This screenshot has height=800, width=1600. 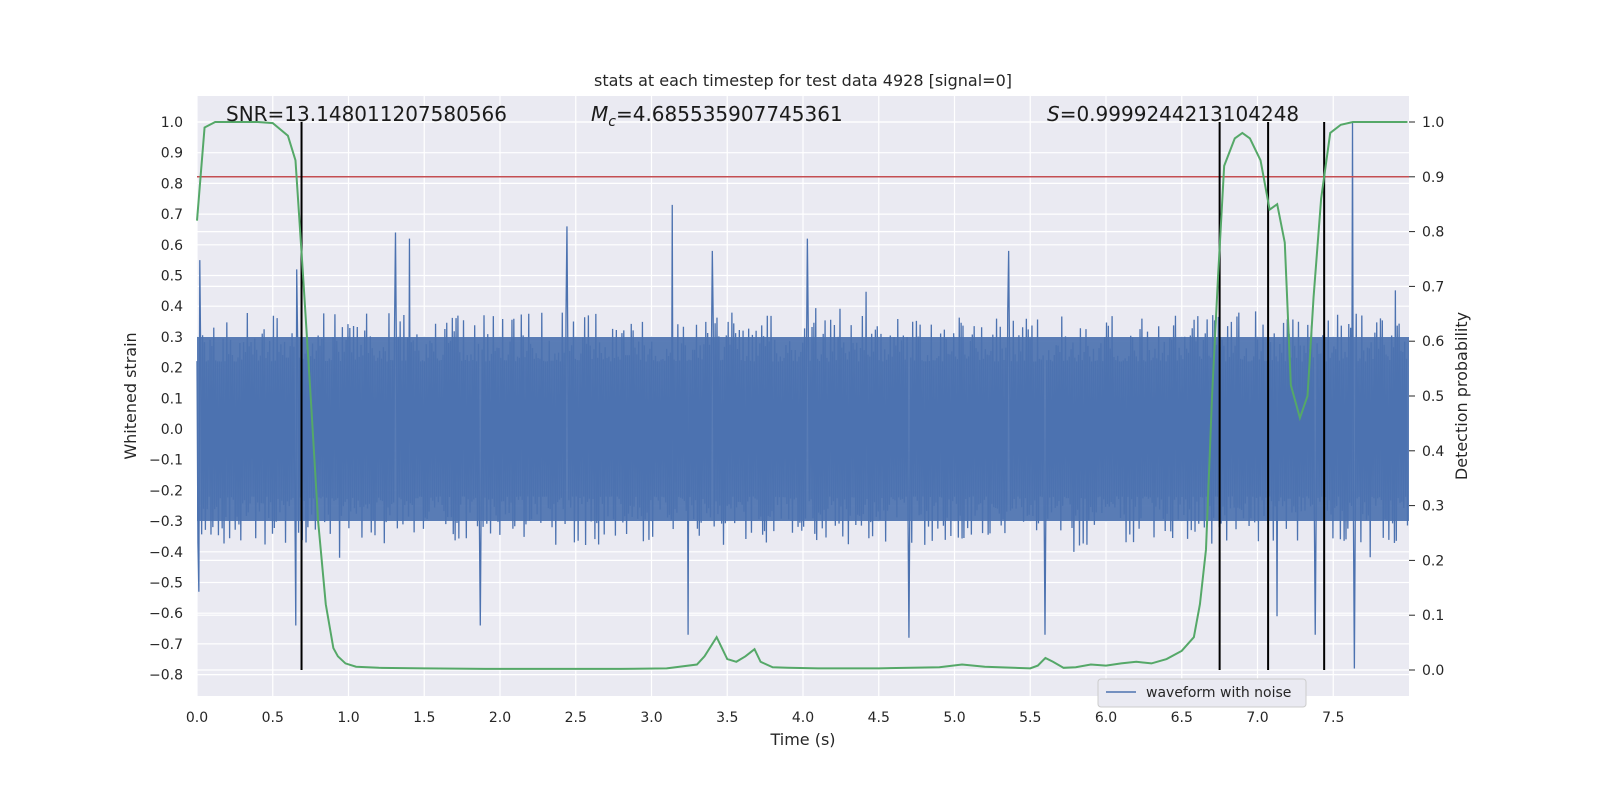 What do you see at coordinates (1182, 718) in the screenshot?
I see `x-tick-label-13: 6.5` at bounding box center [1182, 718].